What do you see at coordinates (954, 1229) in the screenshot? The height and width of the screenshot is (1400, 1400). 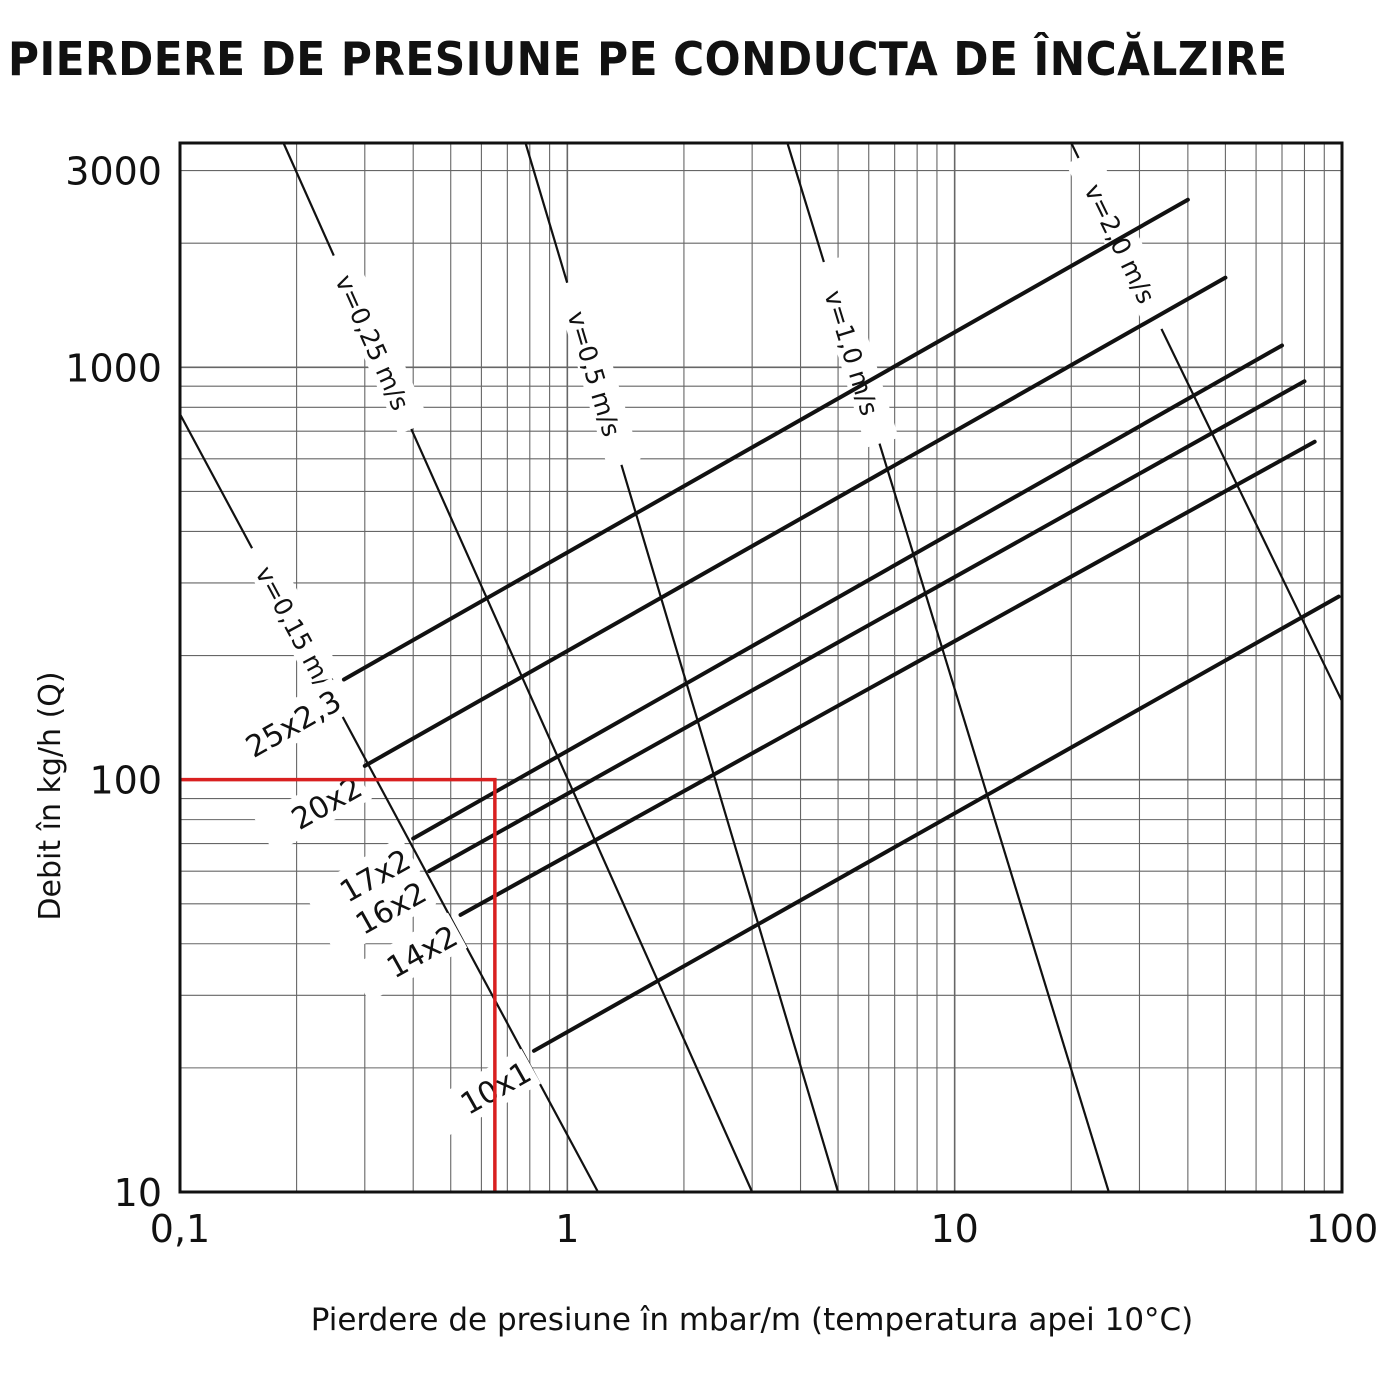 I see `x-tick-label: 10` at bounding box center [954, 1229].